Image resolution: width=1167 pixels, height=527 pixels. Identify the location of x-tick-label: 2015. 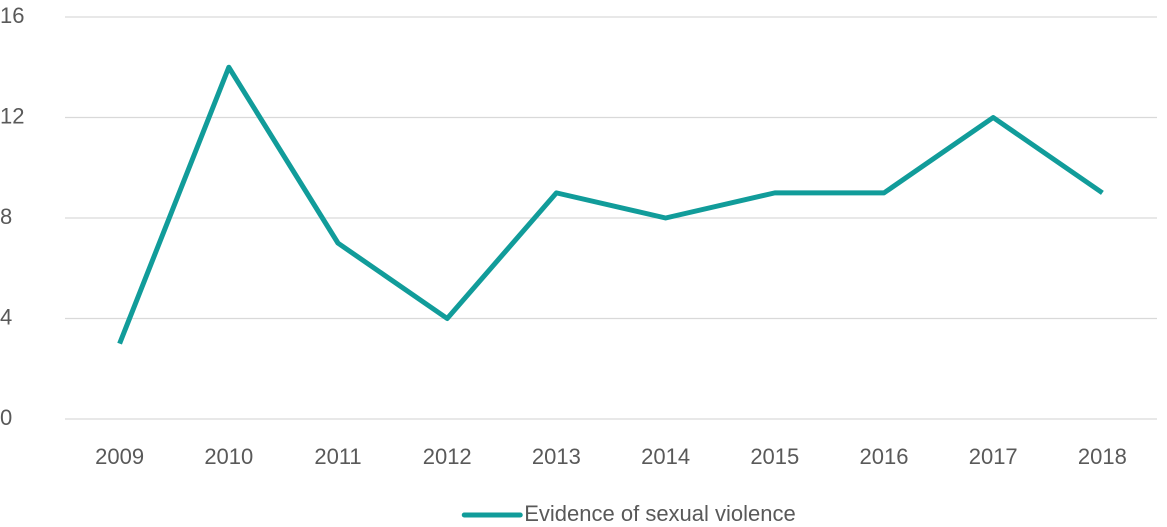
(774, 456).